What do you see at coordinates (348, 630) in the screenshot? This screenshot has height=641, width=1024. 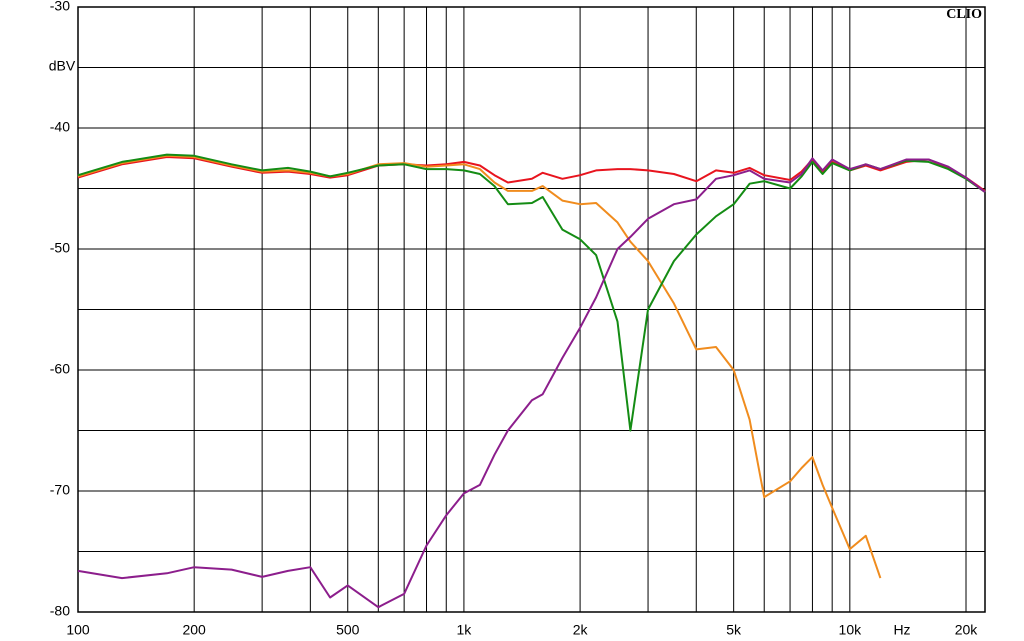 I see `x-tick-label: 500` at bounding box center [348, 630].